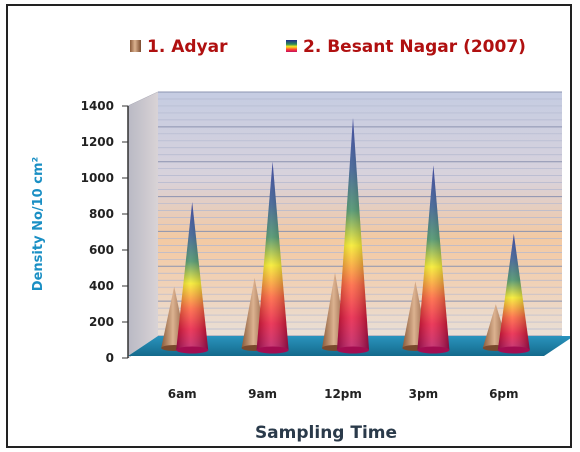 Image resolution: width=580 pixels, height=452 pixels. What do you see at coordinates (414, 47) in the screenshot?
I see `legend-label-besant-nagar: 2. Besant Nagar (2007)` at bounding box center [414, 47].